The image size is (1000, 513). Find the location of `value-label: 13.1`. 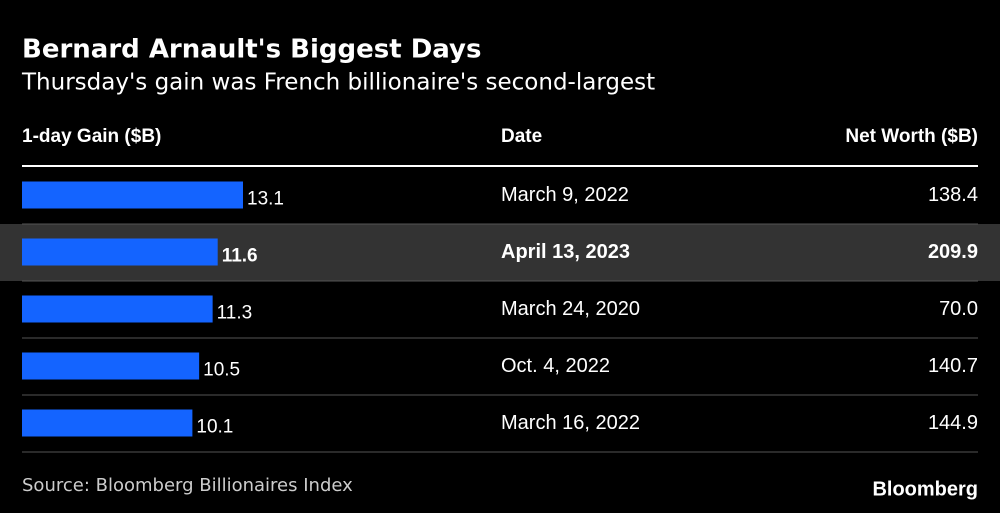

value-label: 13.1 is located at coordinates (265, 199).